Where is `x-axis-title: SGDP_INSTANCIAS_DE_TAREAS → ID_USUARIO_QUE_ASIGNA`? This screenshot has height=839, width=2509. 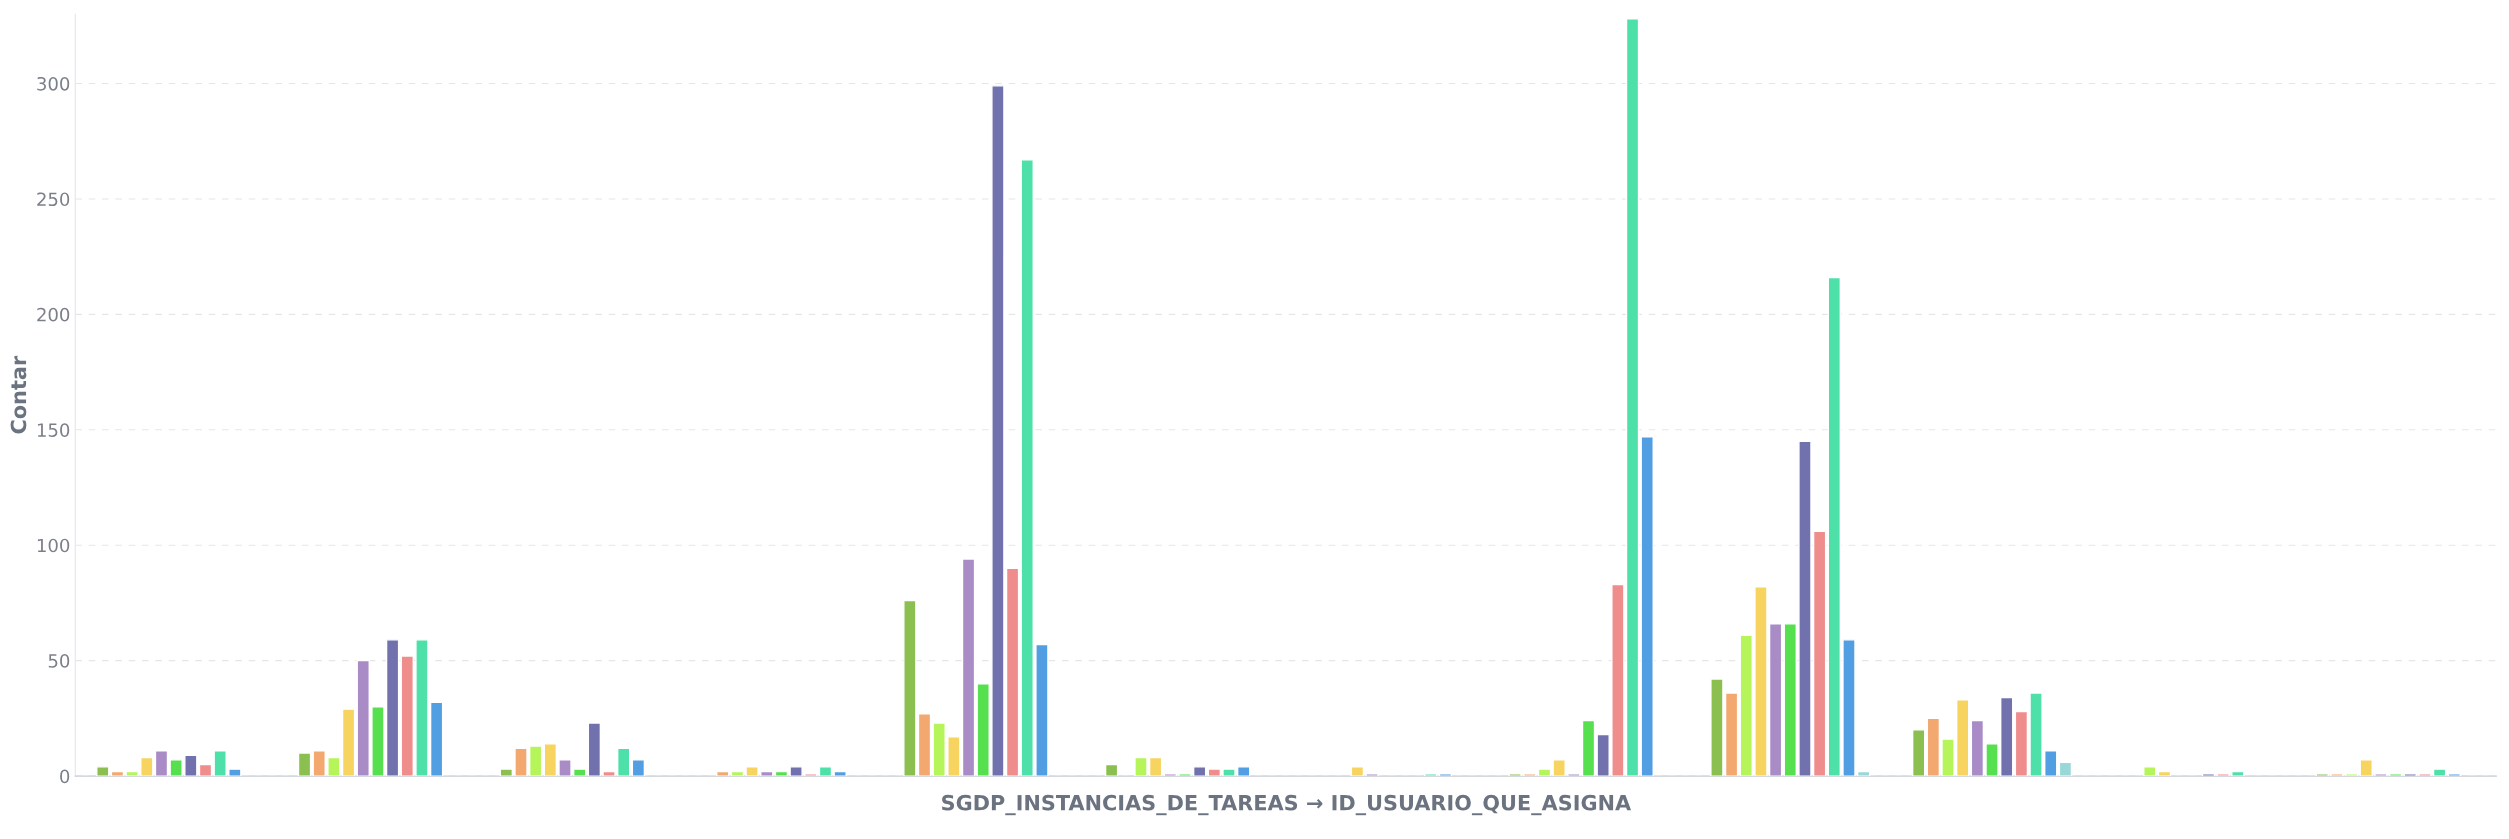 x-axis-title: SGDP_INSTANCIAS_DE_TAREAS → ID_USUARIO_QUE_ASIGNA is located at coordinates (1287, 805).